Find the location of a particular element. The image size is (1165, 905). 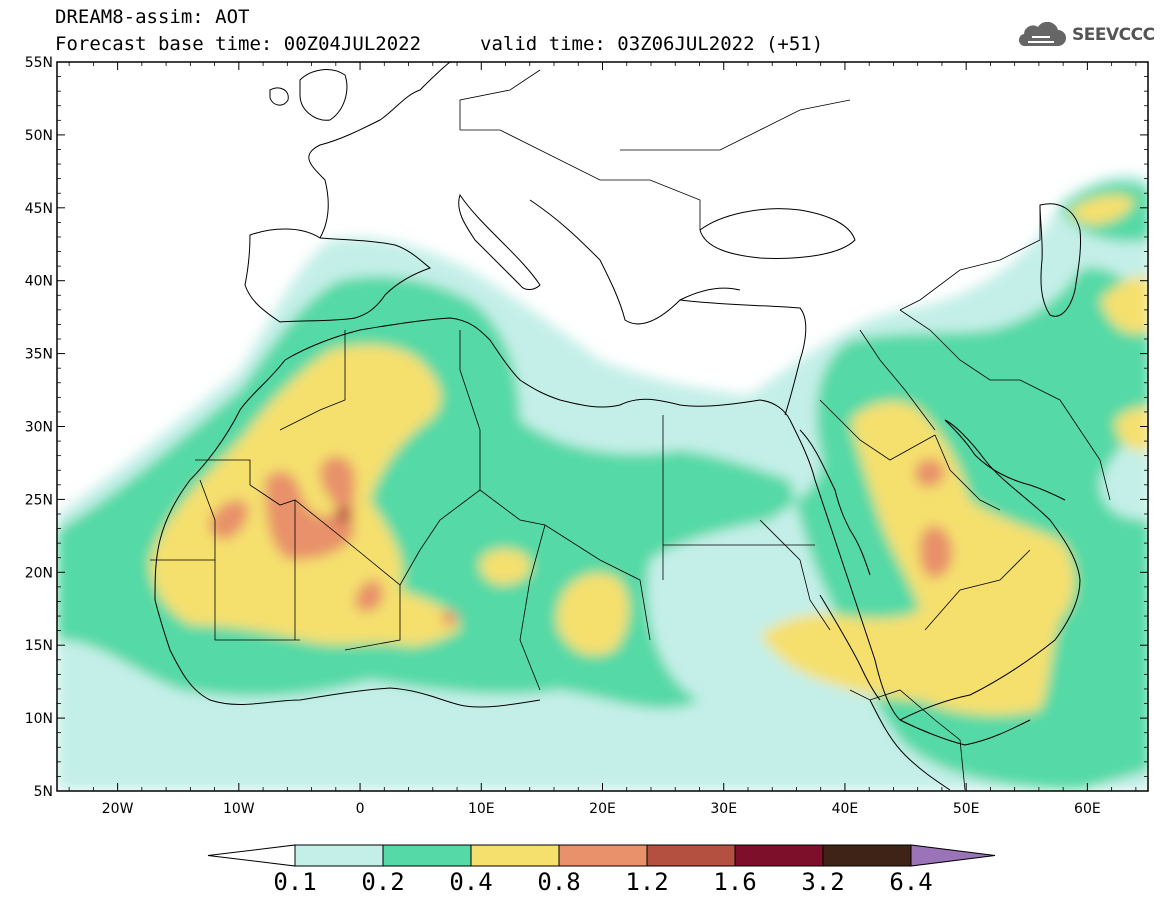

colorbar-high-arrow is located at coordinates (953, 855).